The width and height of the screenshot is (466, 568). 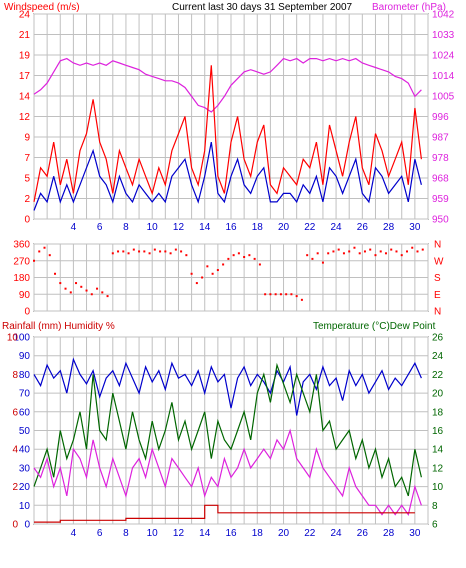 What do you see at coordinates (440, 220) in the screenshot?
I see `panel-1-ytick-right: 950` at bounding box center [440, 220].